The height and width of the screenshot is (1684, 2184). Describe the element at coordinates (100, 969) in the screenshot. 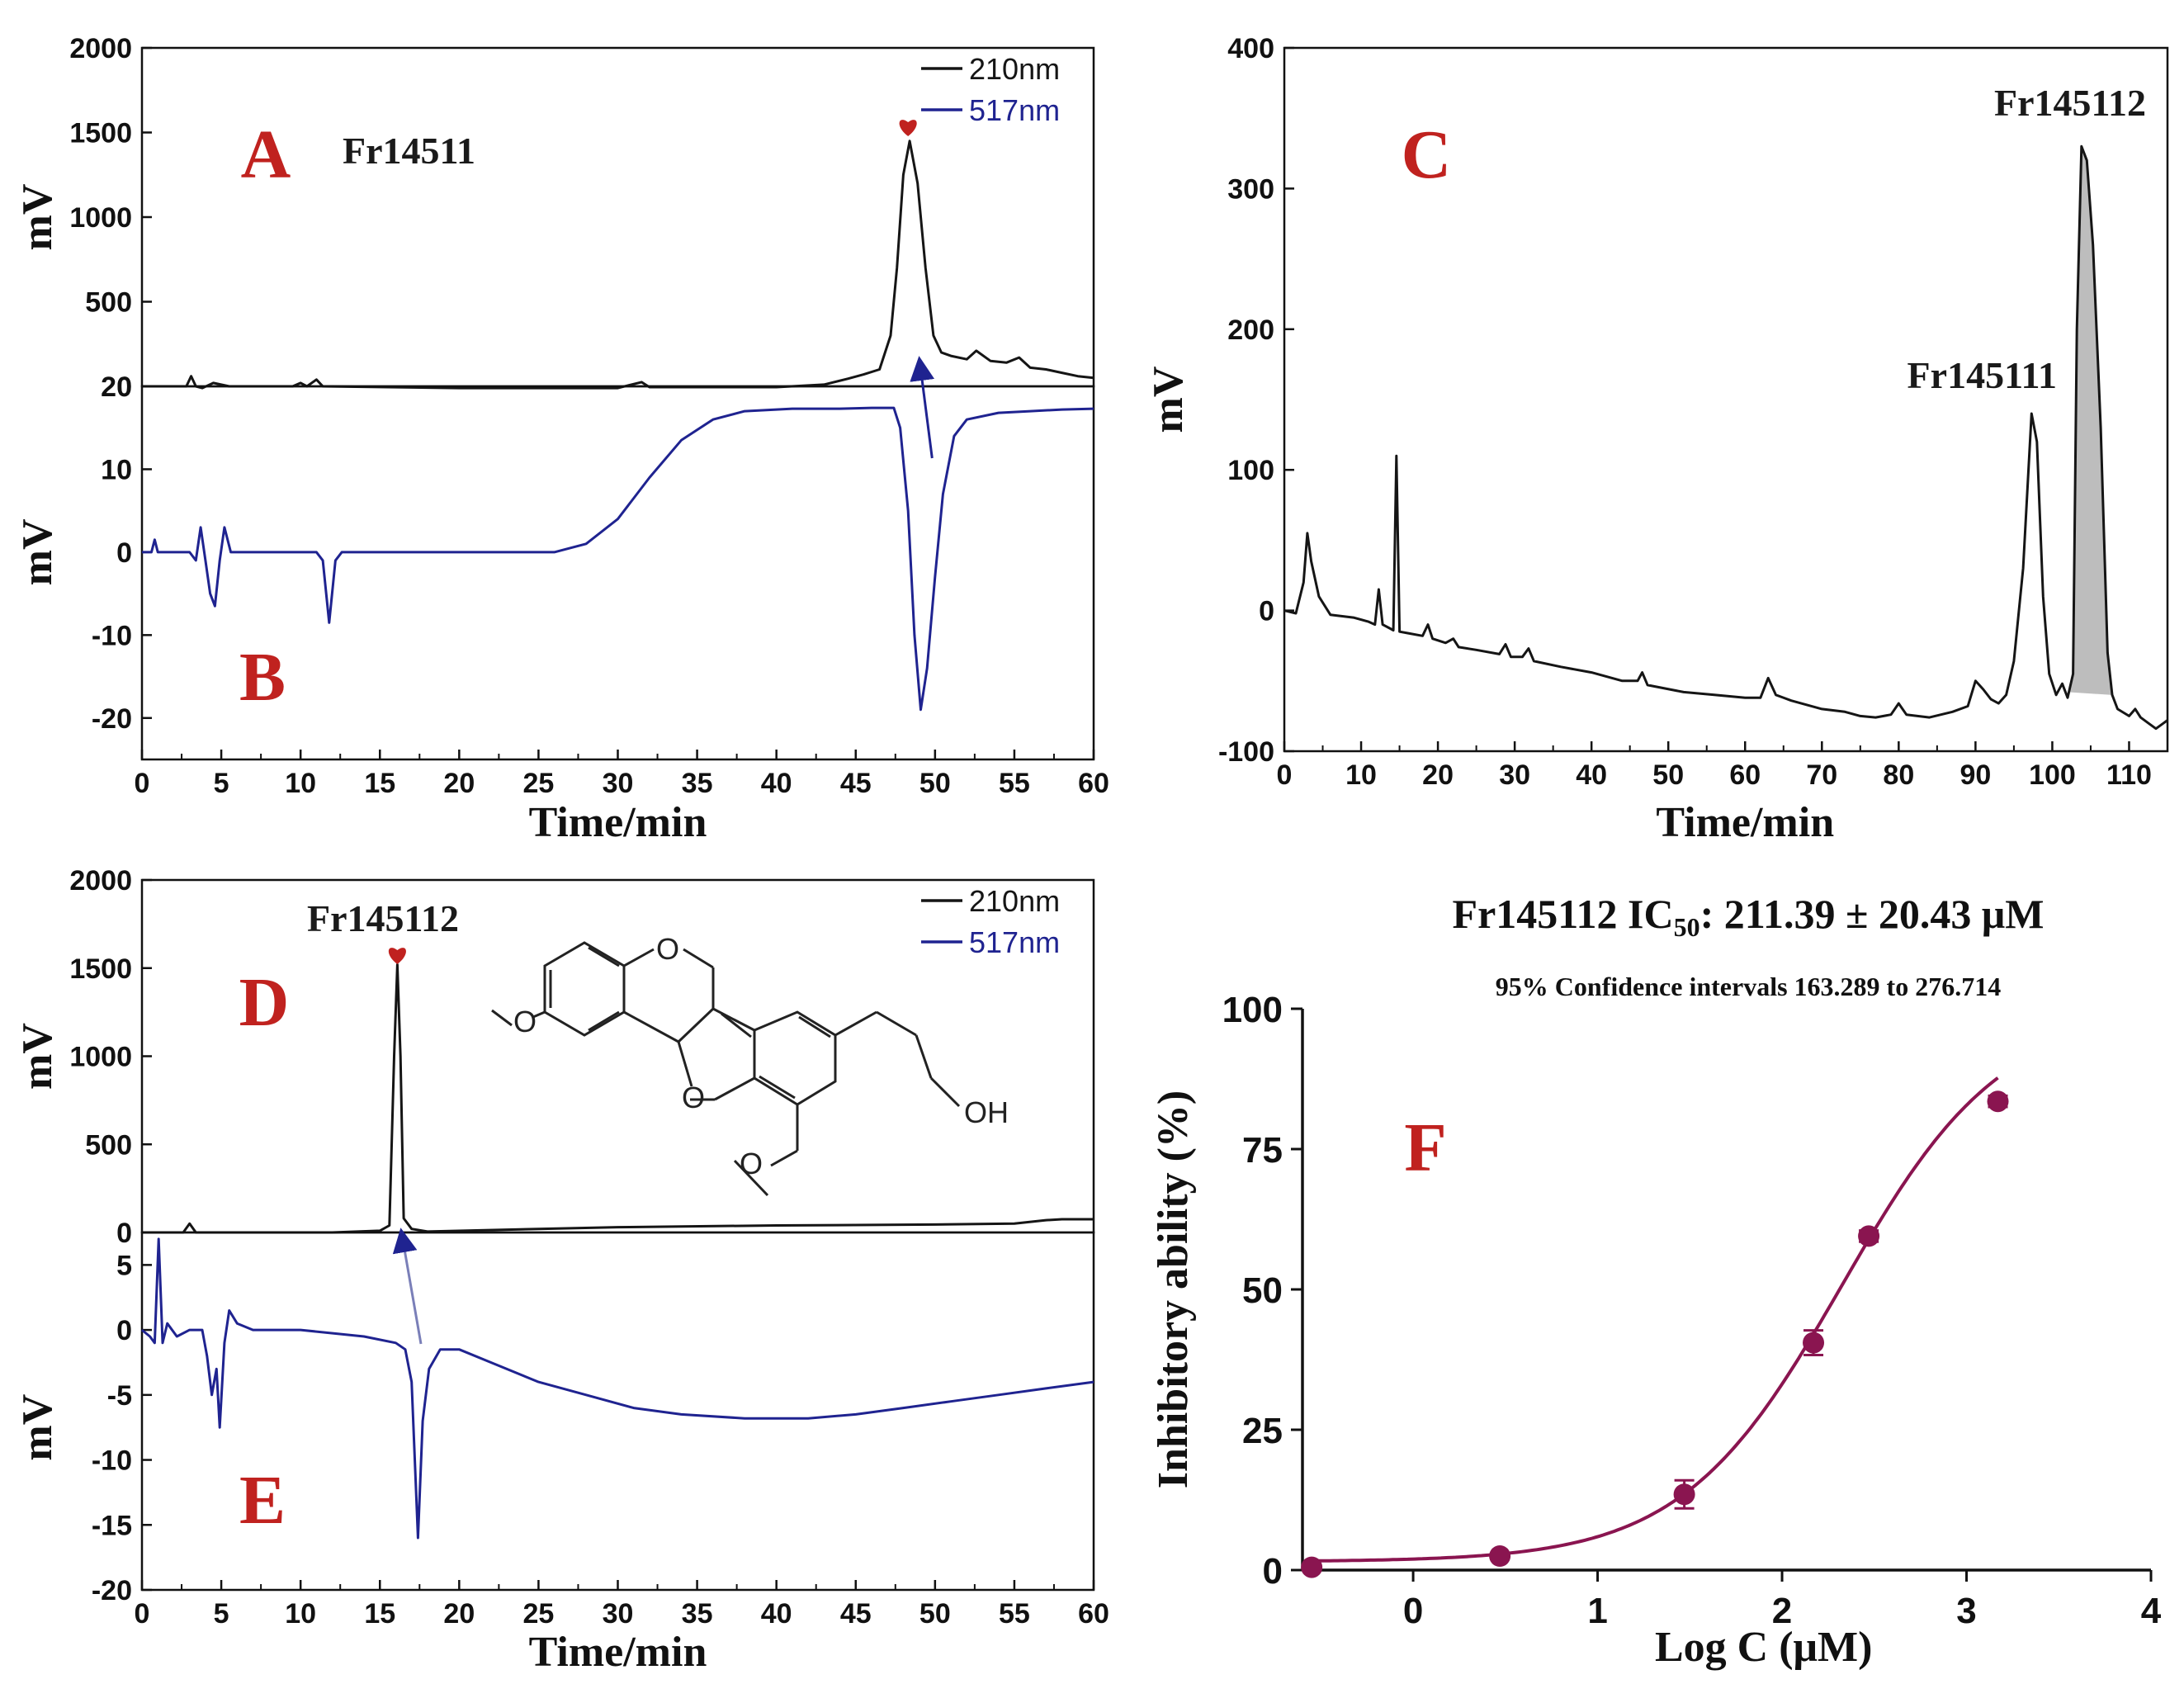

I see `panel-d-ytick-label: 1500` at that location.